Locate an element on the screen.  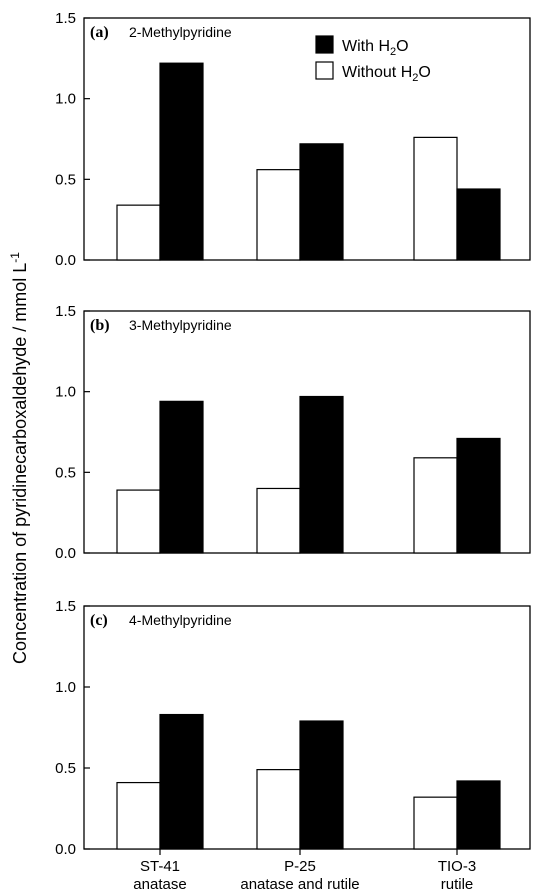
panel-title: 3-Methylpyridine is located at coordinates (180, 325).